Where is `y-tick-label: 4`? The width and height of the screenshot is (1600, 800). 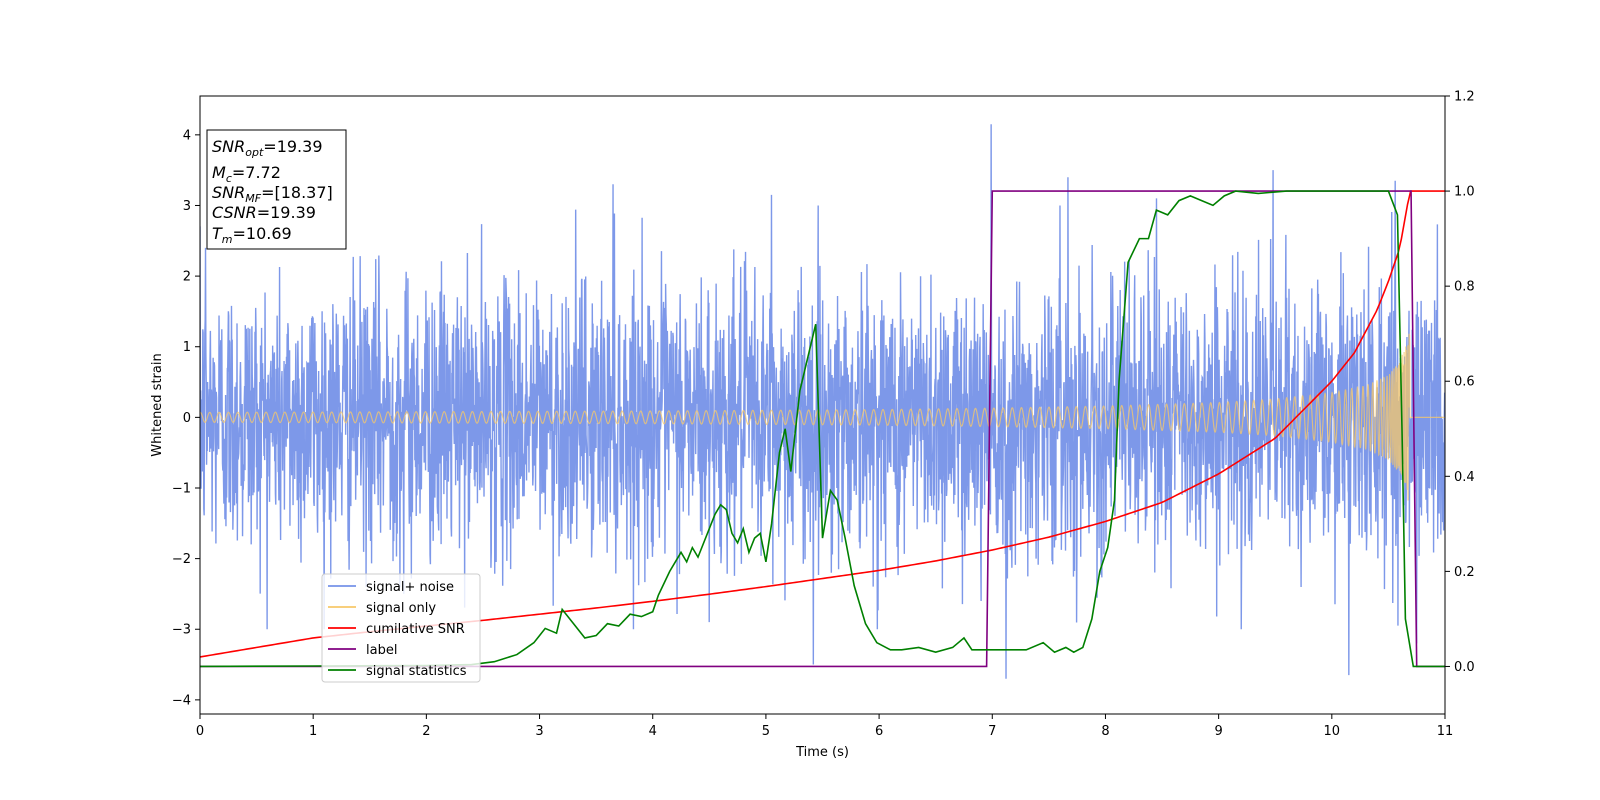
y-tick-label: 4 is located at coordinates (187, 135).